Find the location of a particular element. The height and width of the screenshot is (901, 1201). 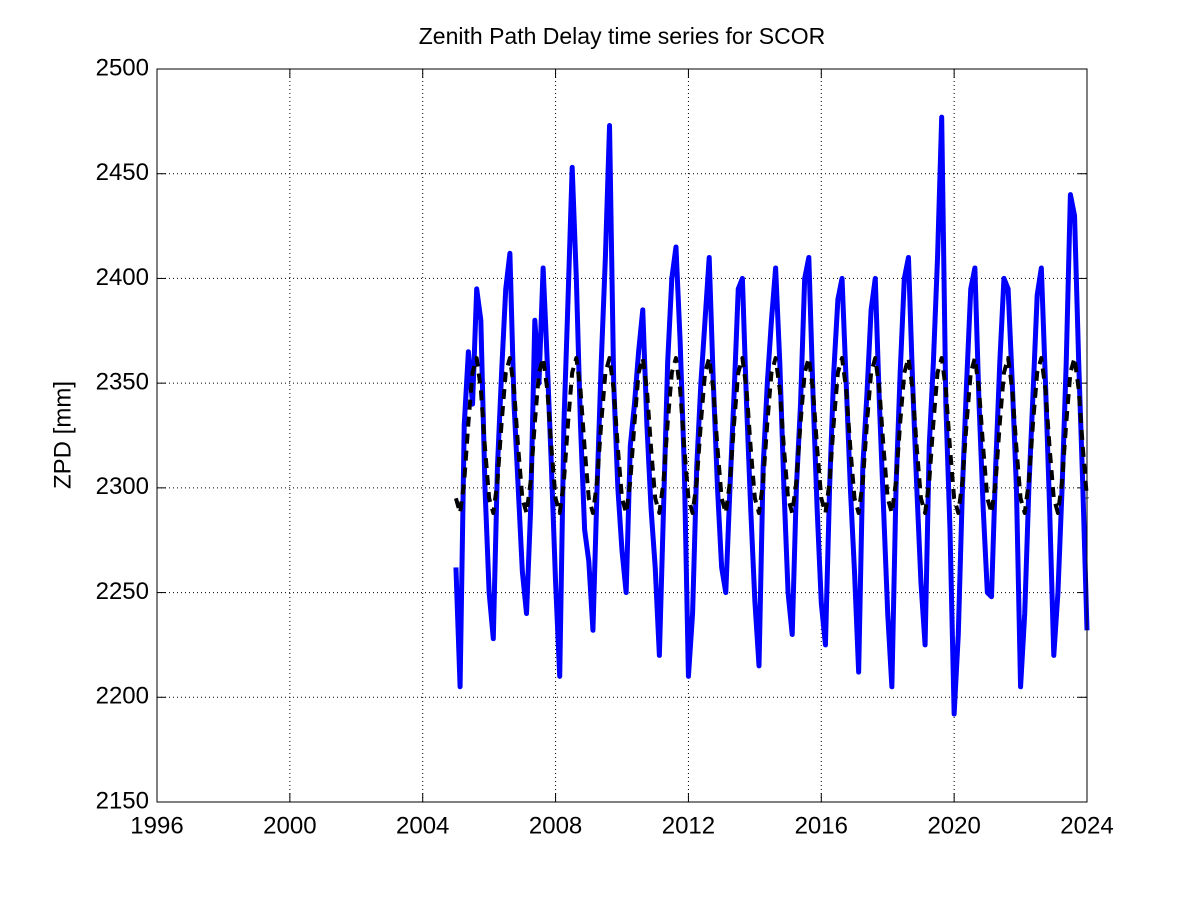

y-axis-label: ZPD [mm] is located at coordinates (62, 435).